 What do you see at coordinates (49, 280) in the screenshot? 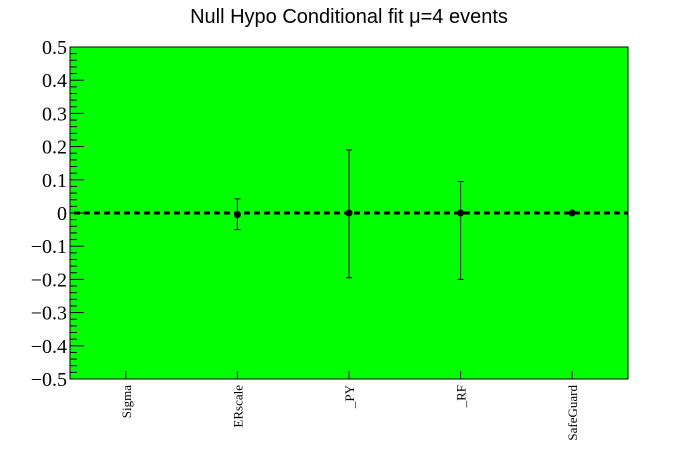
I see `y-tick-label: −0.2` at bounding box center [49, 280].